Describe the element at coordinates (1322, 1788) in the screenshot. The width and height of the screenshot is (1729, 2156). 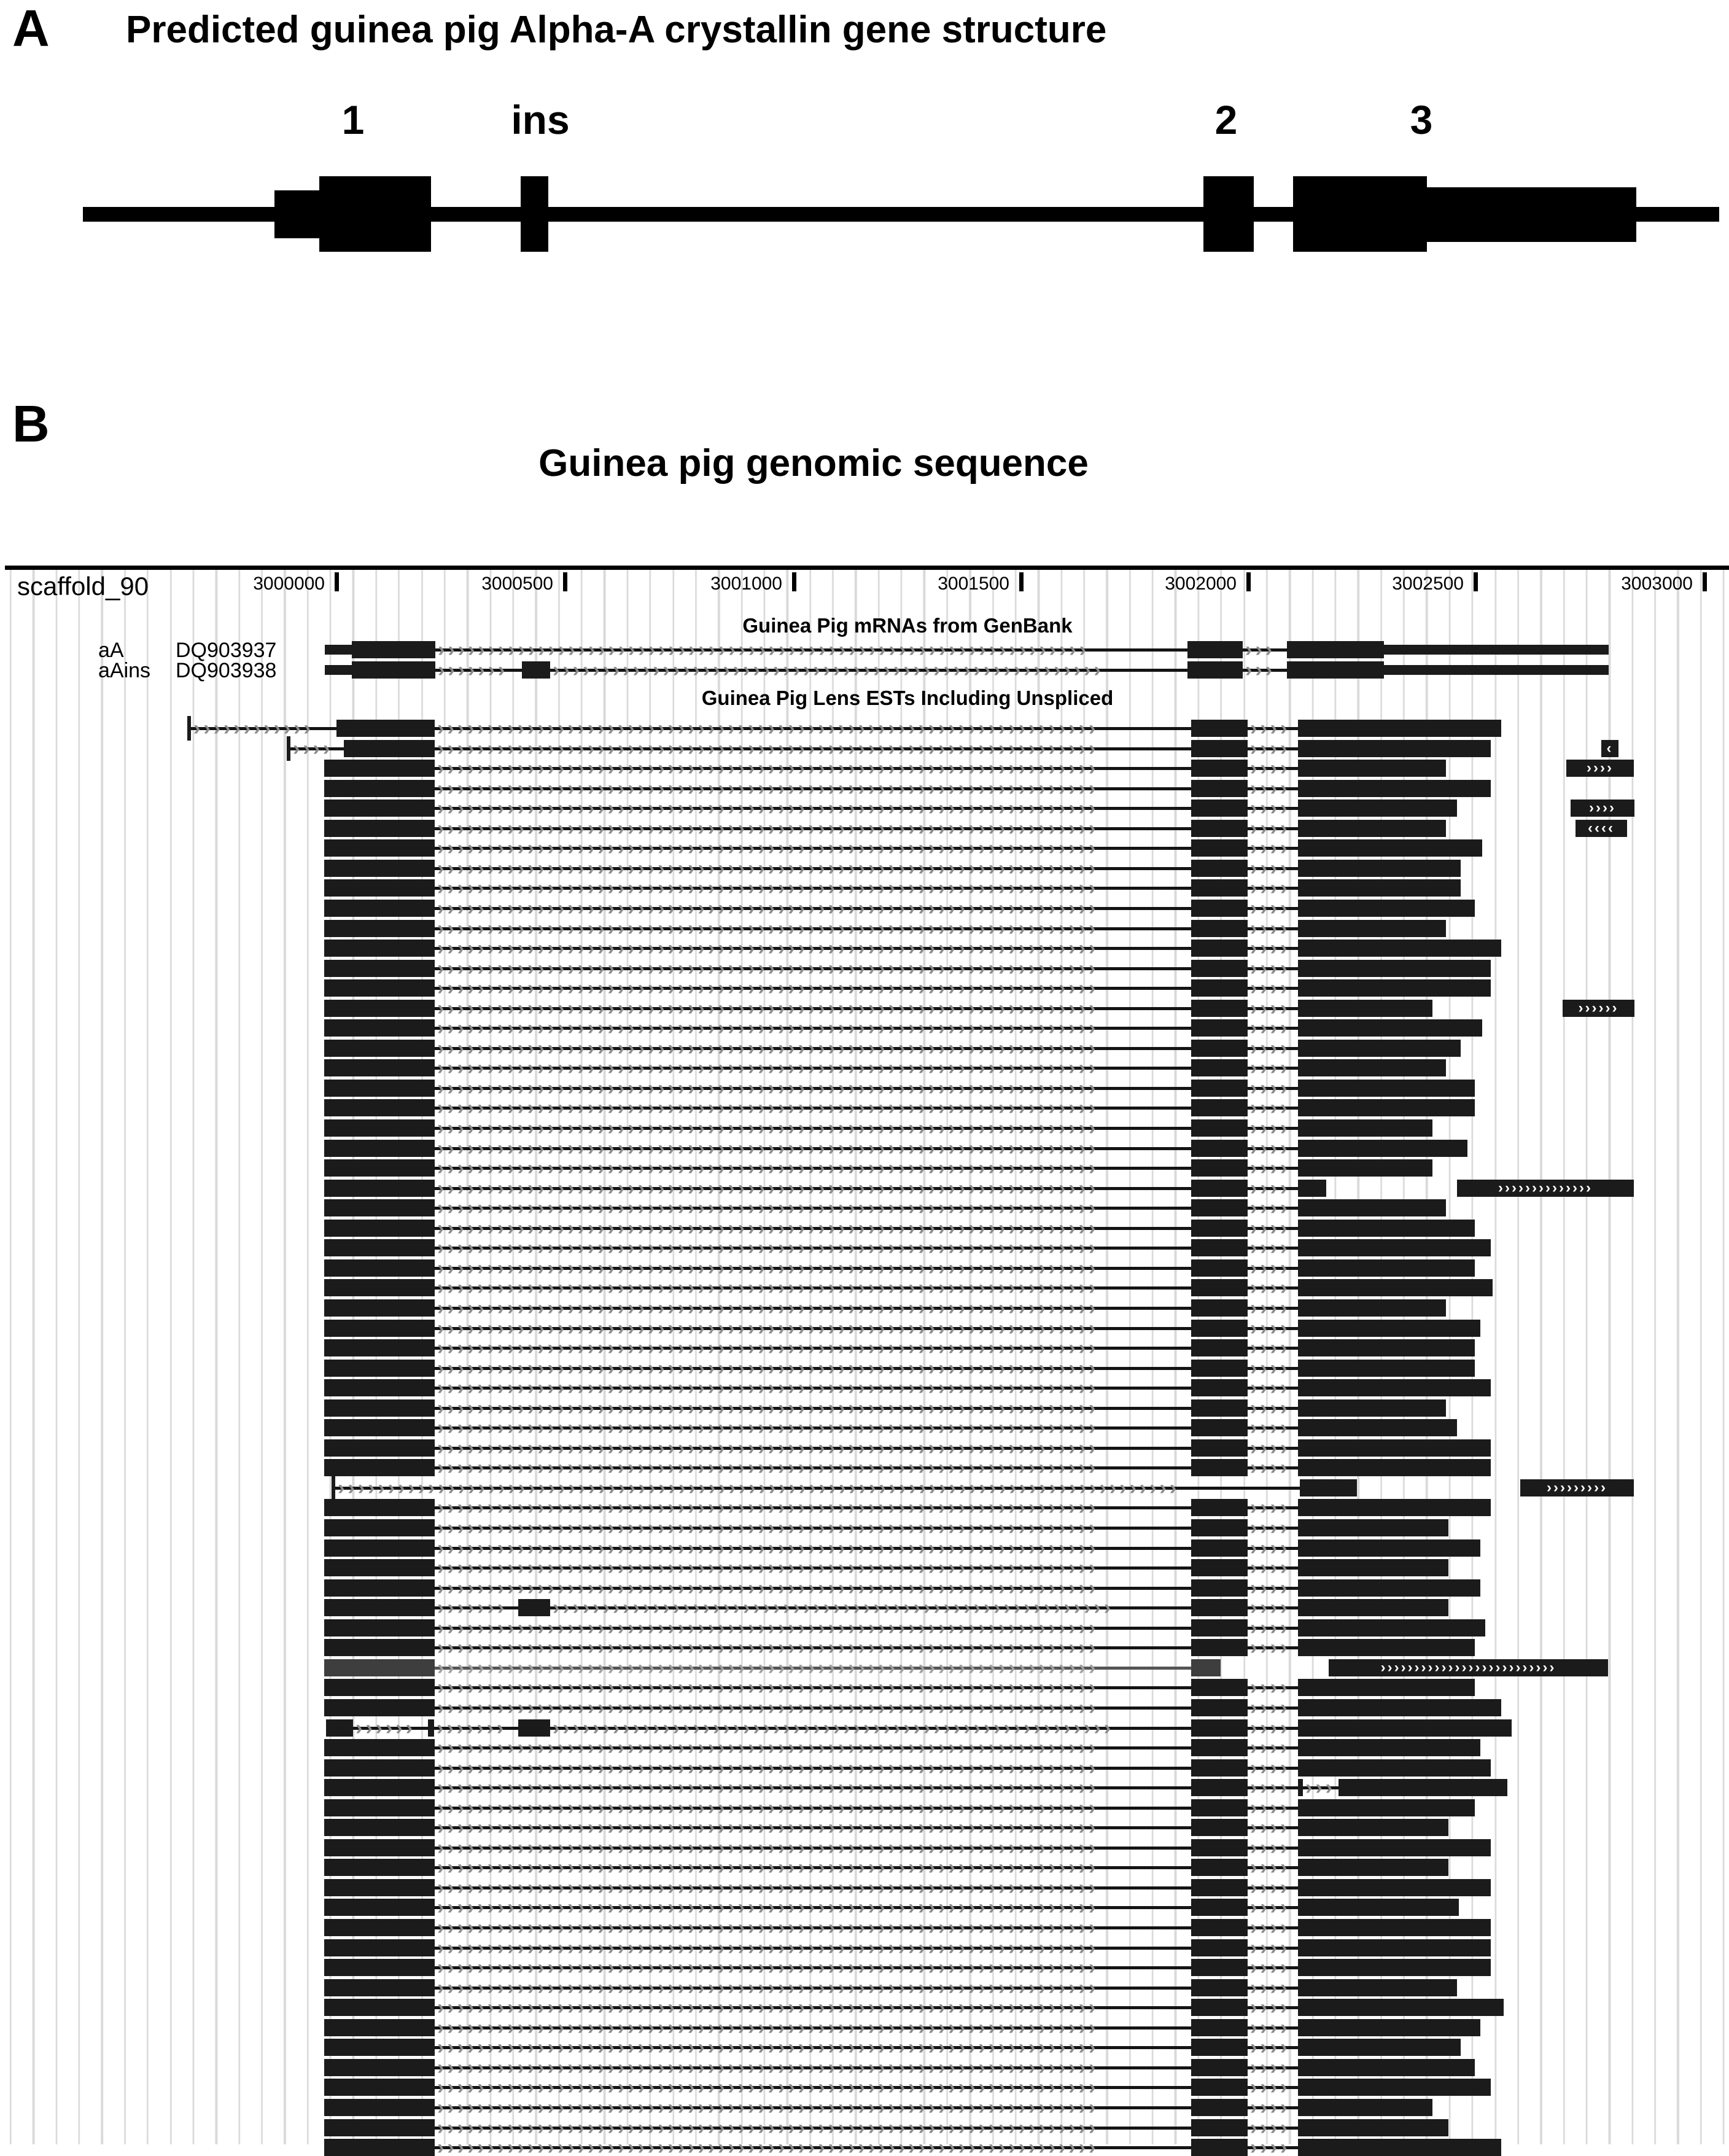
I see `intron-line: ›››` at that location.